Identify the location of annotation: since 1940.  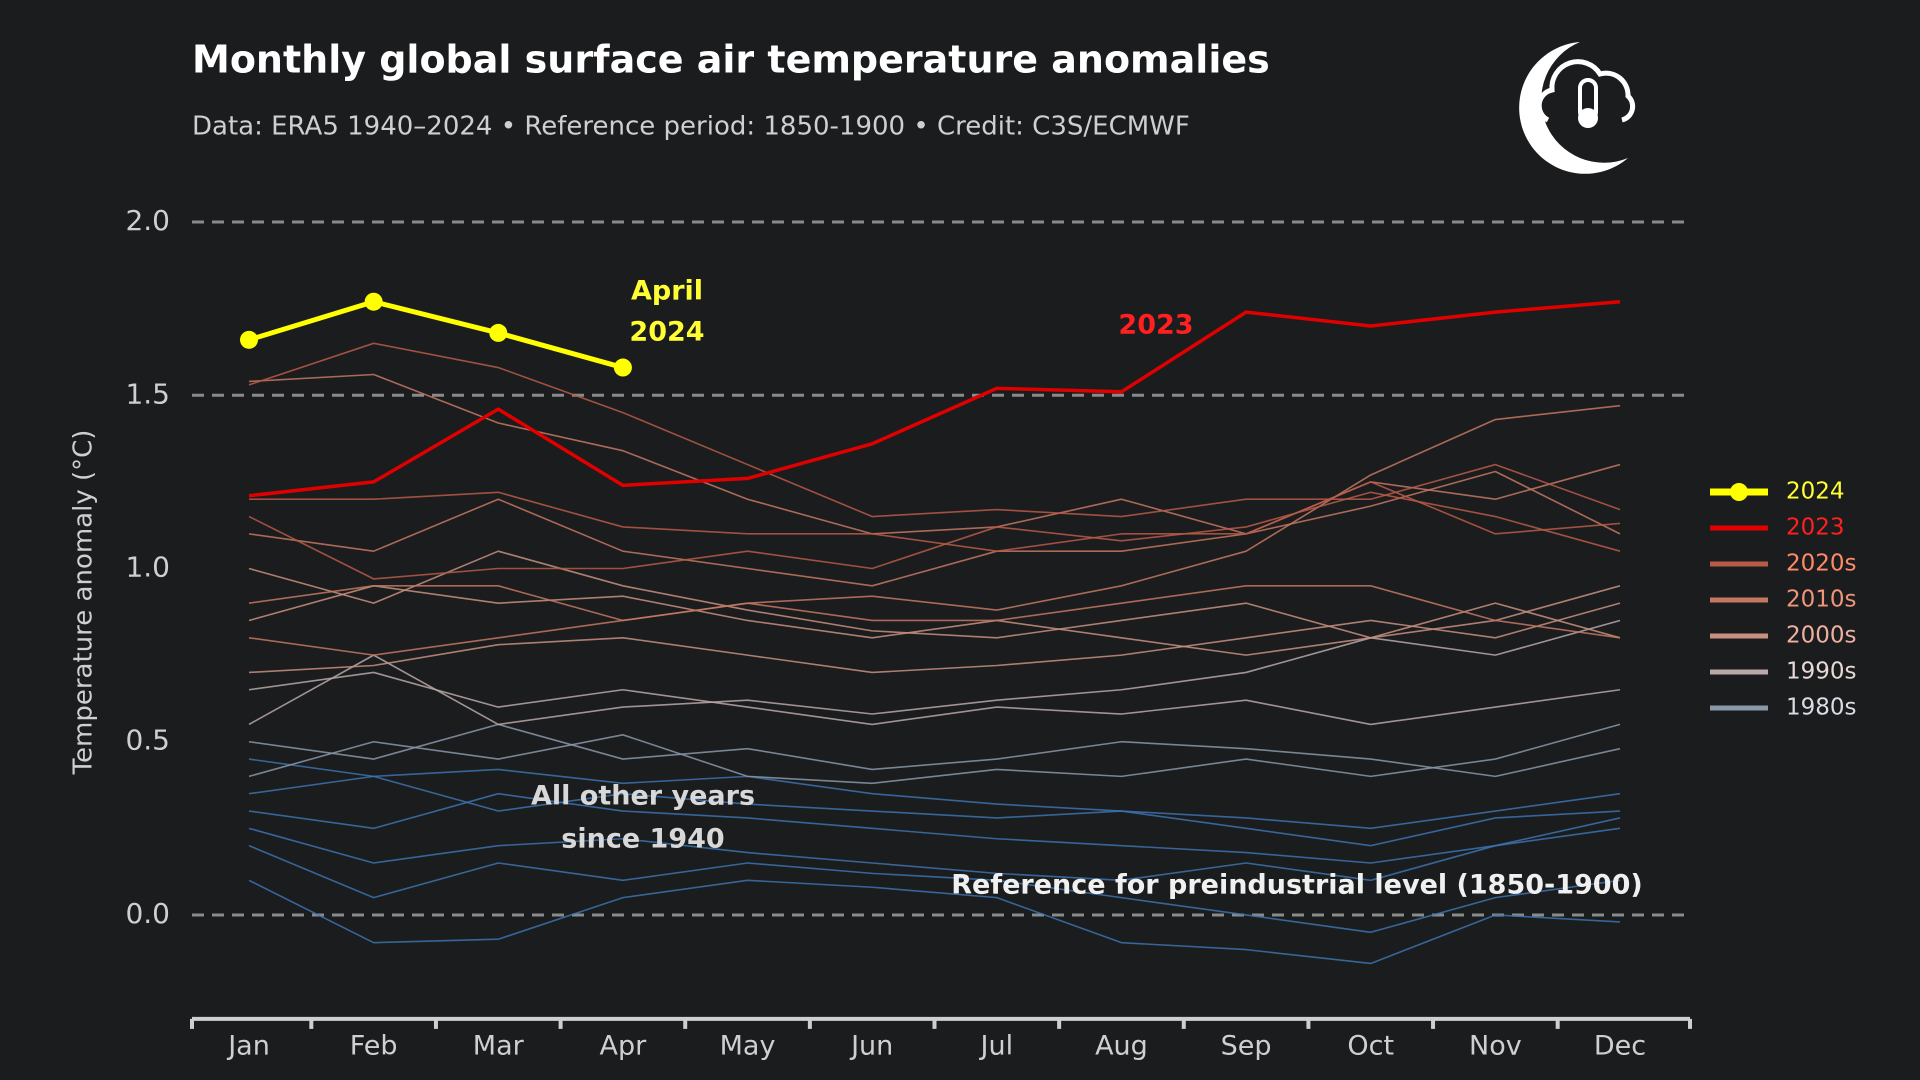
(642, 839).